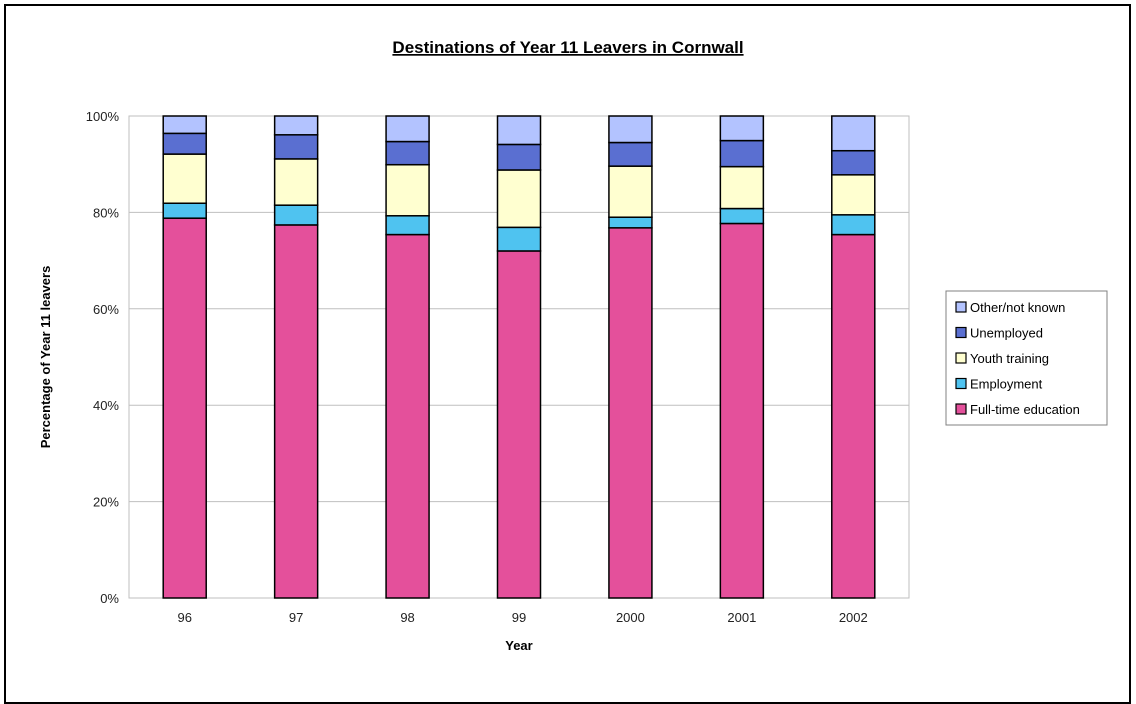  What do you see at coordinates (103, 116) in the screenshot?
I see `y-tick-label: 100%` at bounding box center [103, 116].